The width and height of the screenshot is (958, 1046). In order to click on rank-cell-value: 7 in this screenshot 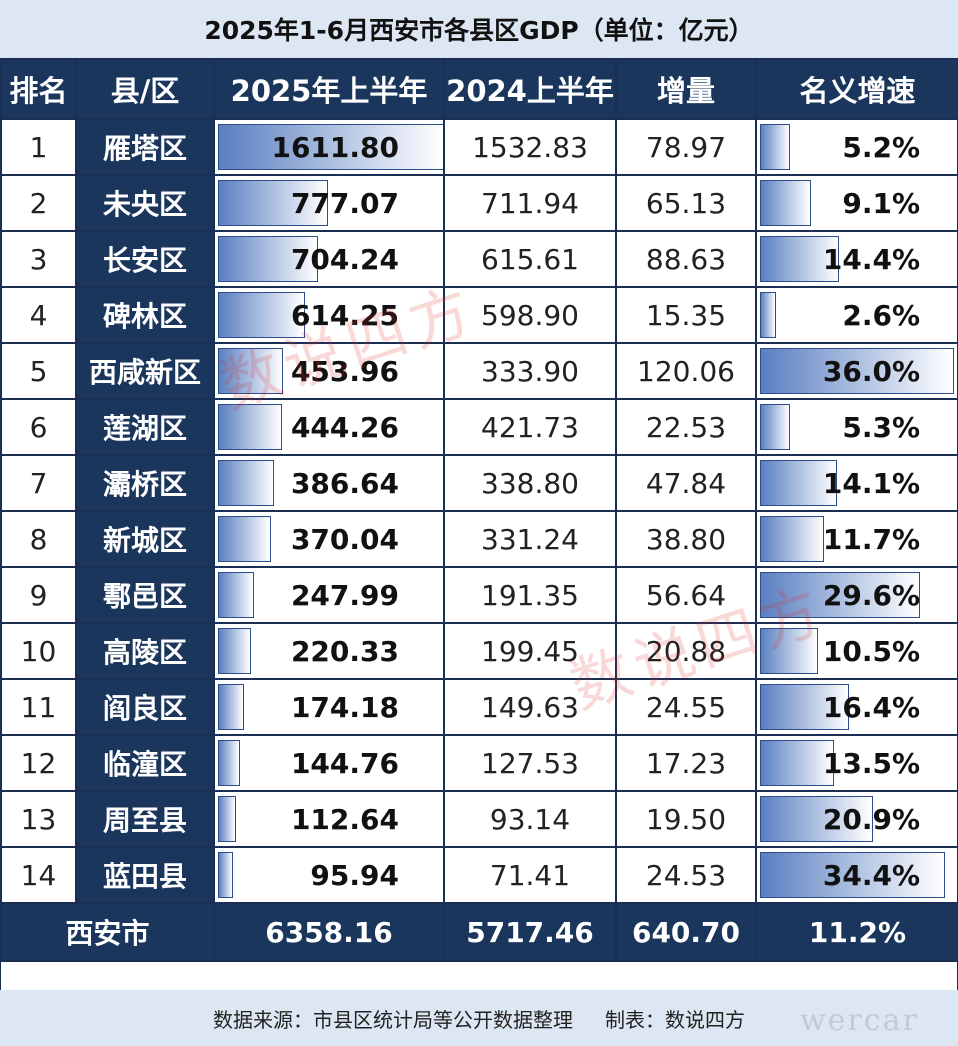, I will do `click(38, 483)`.